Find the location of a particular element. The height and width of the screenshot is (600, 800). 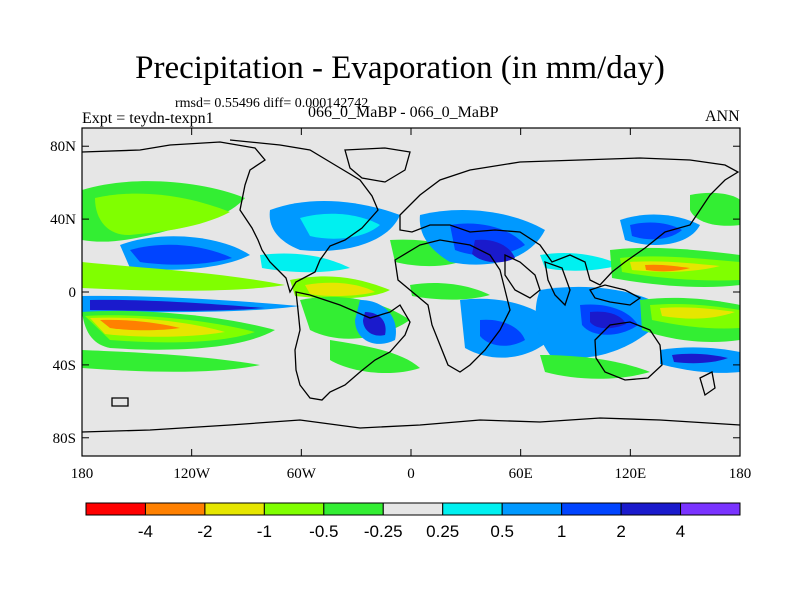

coast-antarctica is located at coordinates (411, 425).